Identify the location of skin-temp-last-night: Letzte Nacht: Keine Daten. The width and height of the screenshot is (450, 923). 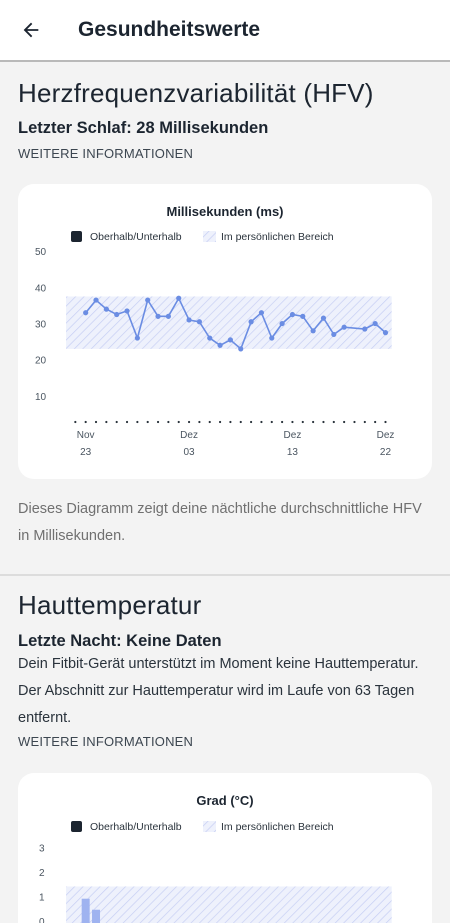
(120, 641).